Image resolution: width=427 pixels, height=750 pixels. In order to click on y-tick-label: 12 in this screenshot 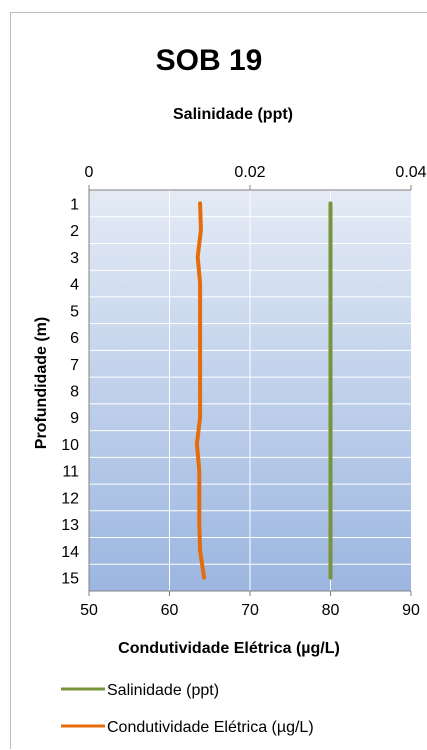, I will do `click(70, 498)`.